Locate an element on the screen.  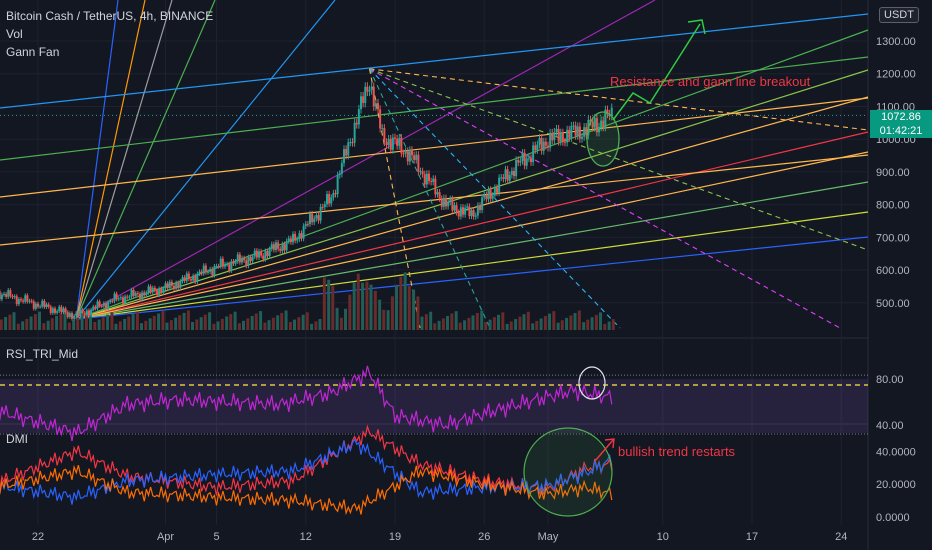
price-tick-label: 900.00 is located at coordinates (893, 173).